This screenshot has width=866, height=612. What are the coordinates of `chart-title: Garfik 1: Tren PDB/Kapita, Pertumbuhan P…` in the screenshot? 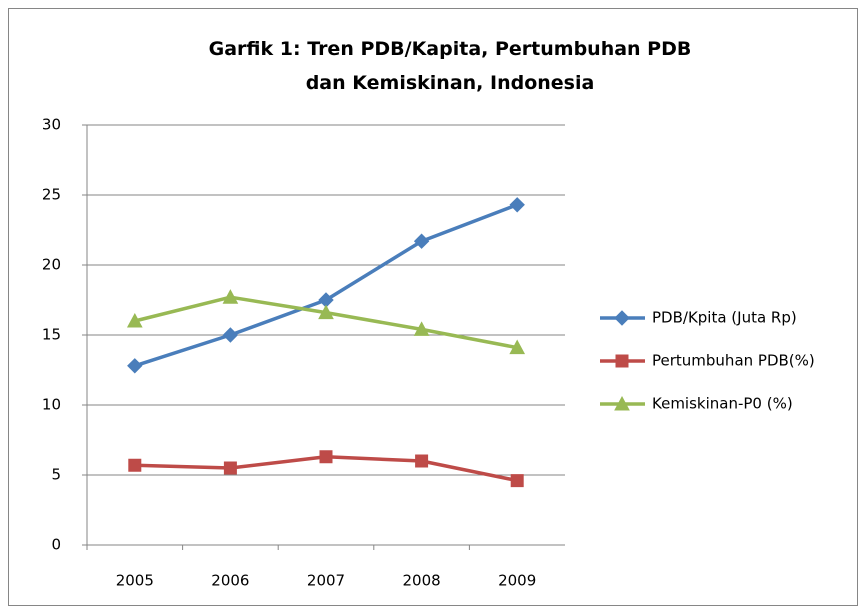 It's located at (450, 66).